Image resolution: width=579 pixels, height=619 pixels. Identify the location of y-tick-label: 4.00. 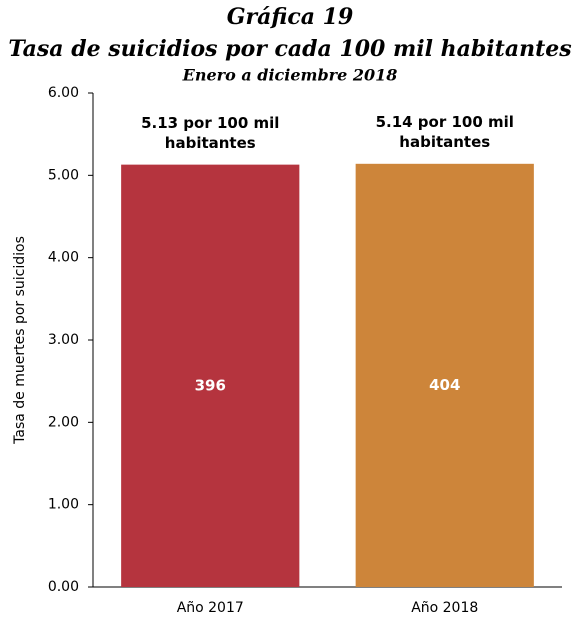
(63, 258).